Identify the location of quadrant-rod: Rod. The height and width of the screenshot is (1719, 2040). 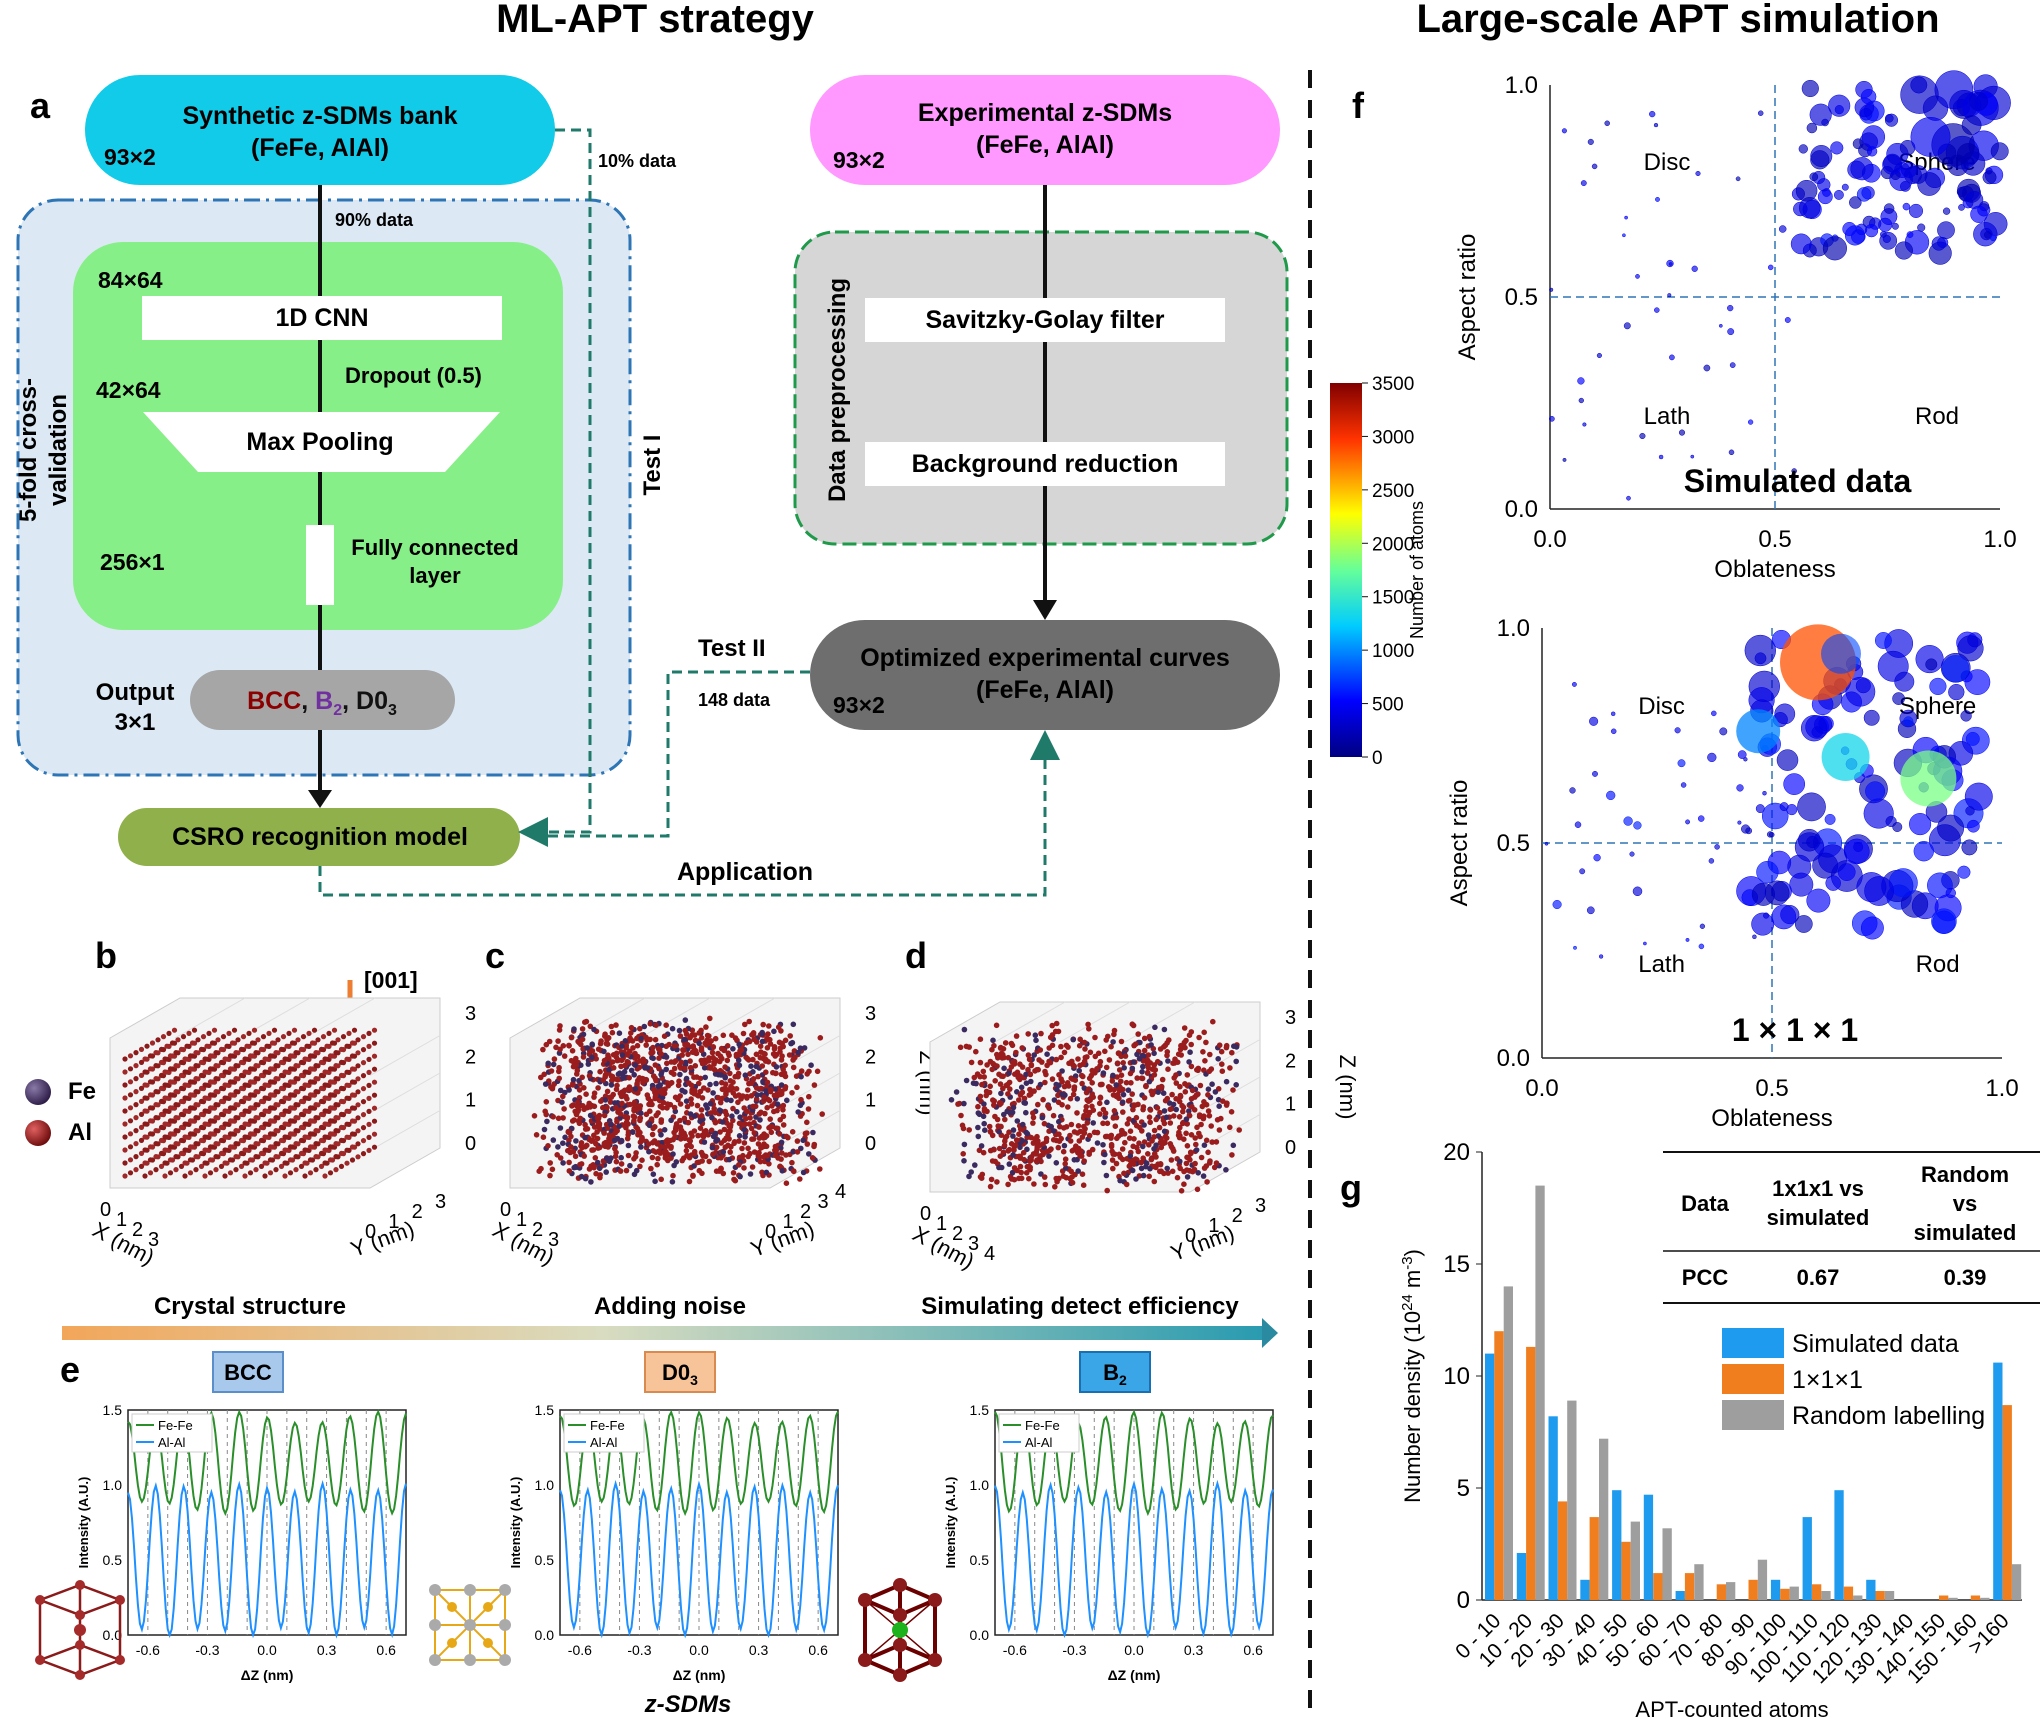
(1938, 964).